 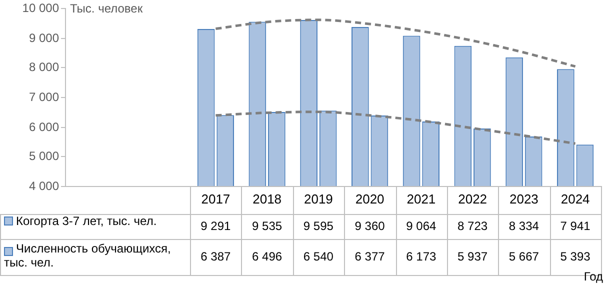 I want to click on data-label: 9 360, so click(x=370, y=225).